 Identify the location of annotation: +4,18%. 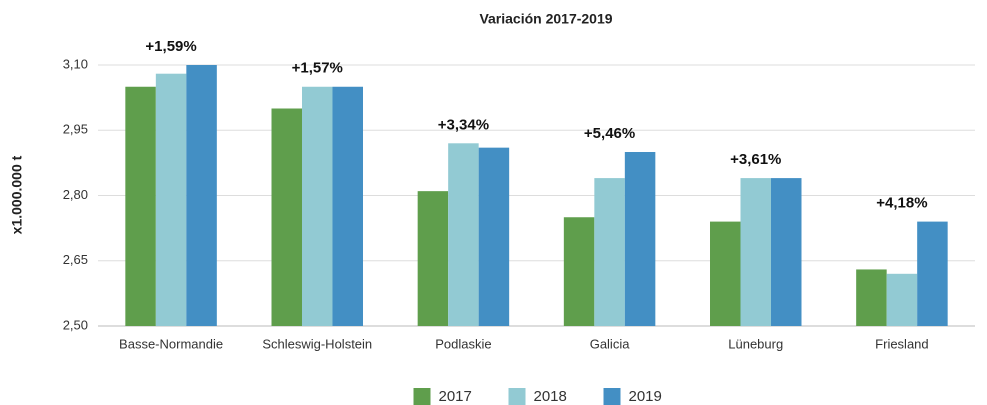
(901, 203).